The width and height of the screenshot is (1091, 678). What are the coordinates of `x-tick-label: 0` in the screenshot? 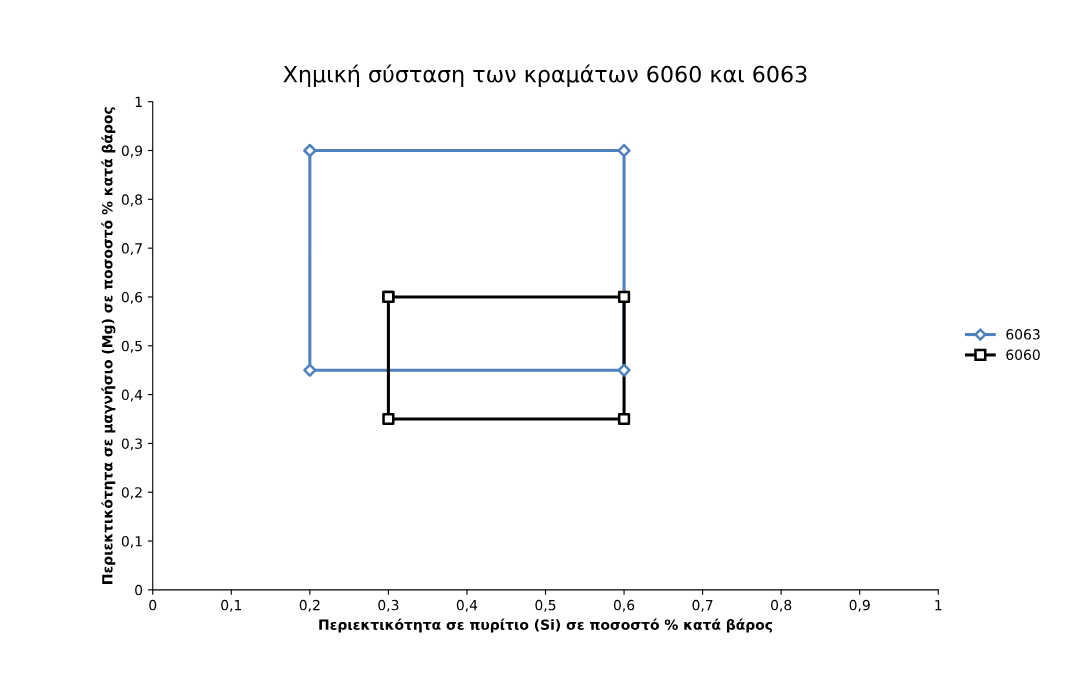 It's located at (153, 605).